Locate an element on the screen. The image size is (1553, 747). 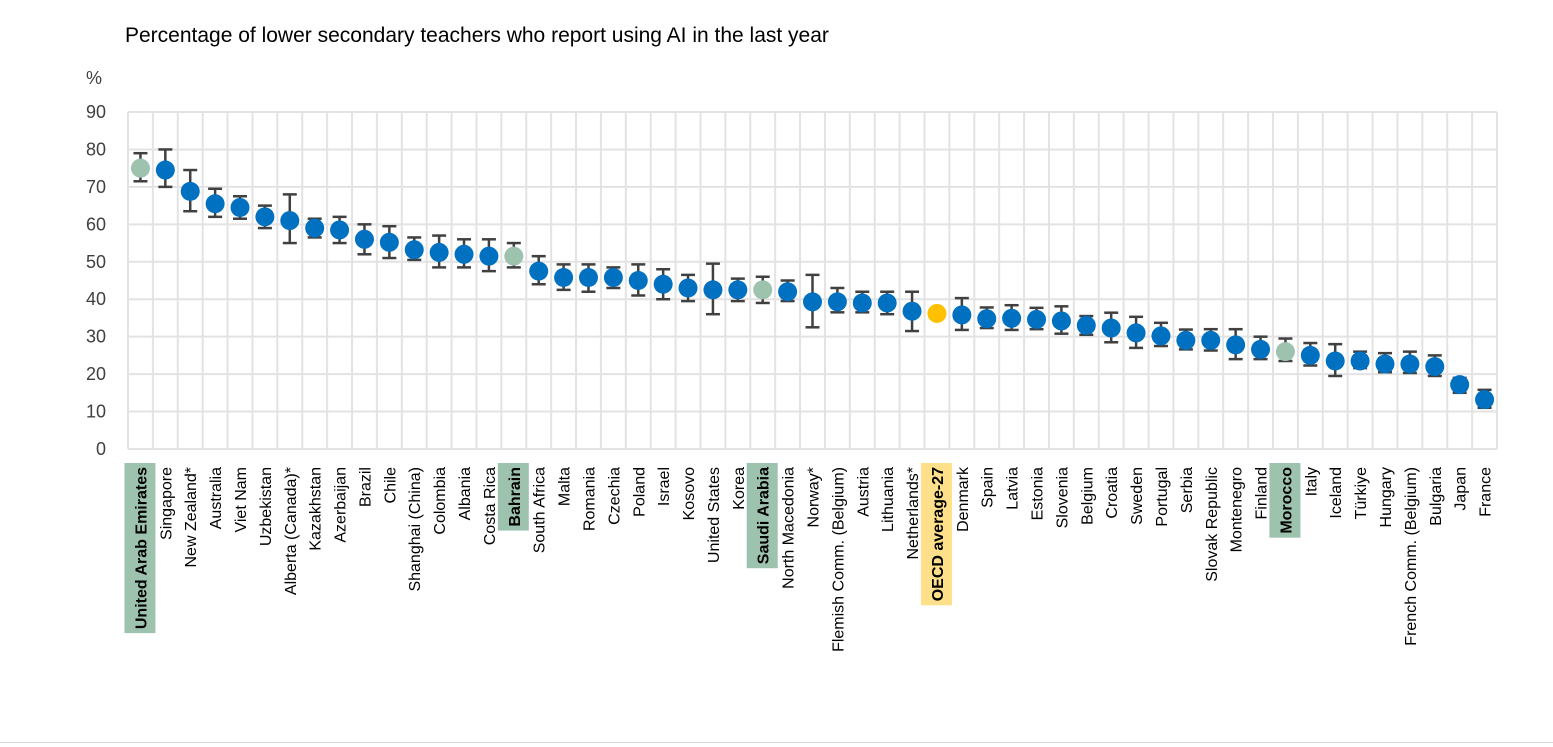
x-label-group: Brazil is located at coordinates (365, 487).